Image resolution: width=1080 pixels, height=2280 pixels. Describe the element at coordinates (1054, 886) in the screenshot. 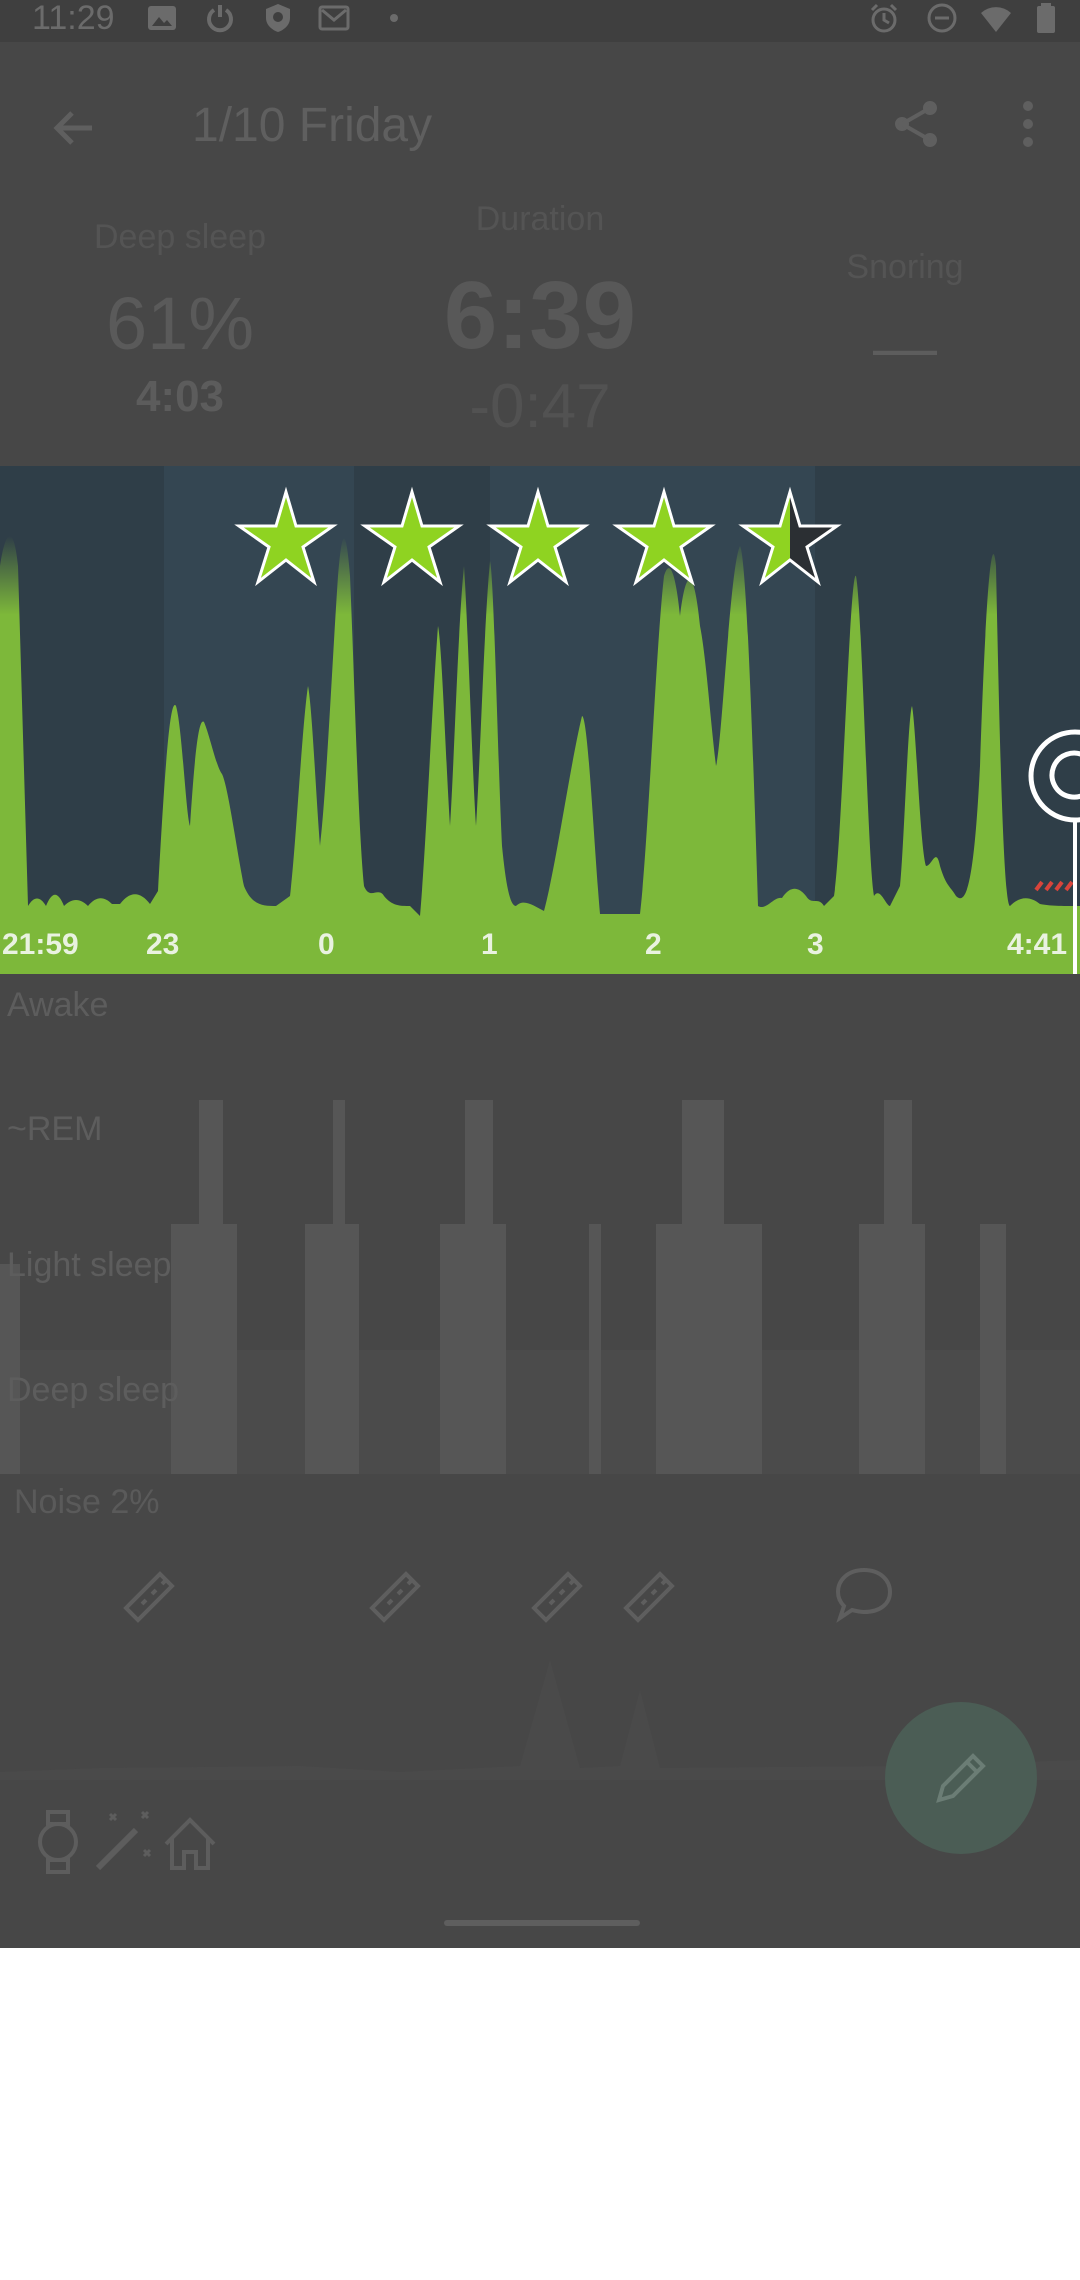

I see `snore-marker` at that location.